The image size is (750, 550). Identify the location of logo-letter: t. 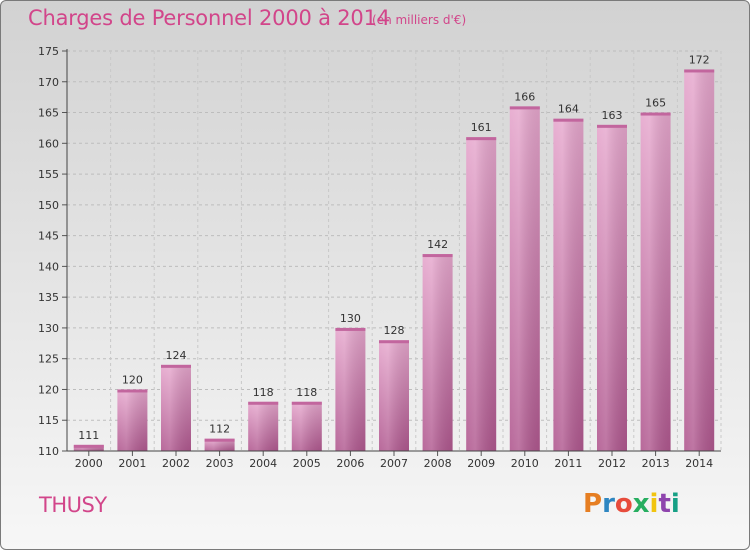
(664, 504).